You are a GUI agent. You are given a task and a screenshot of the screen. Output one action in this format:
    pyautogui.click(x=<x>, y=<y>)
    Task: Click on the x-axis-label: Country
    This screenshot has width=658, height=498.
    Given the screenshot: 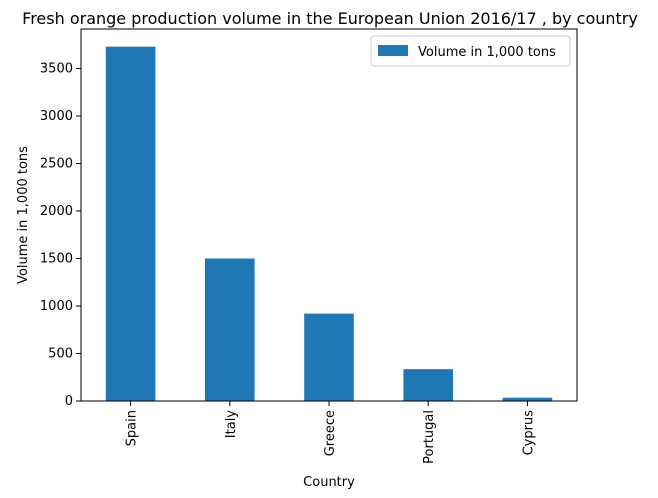 What is the action you would take?
    pyautogui.click(x=329, y=482)
    